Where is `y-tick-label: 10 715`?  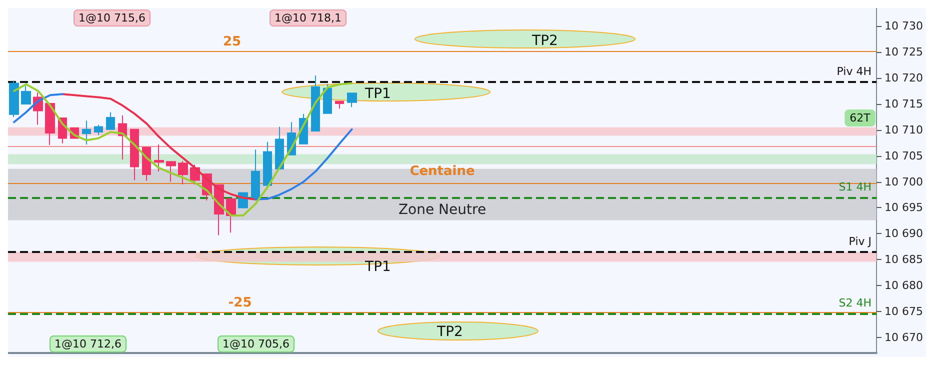
y-tick-label: 10 715 is located at coordinates (904, 103).